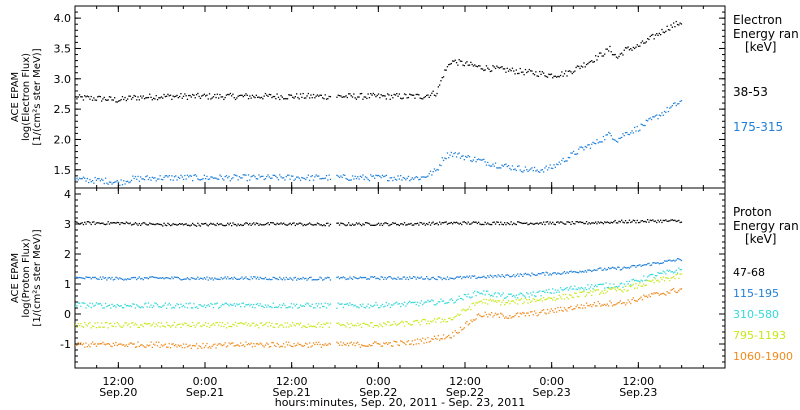 This screenshot has height=410, width=800. What do you see at coordinates (67, 254) in the screenshot?
I see `y-tick-label: 2` at bounding box center [67, 254].